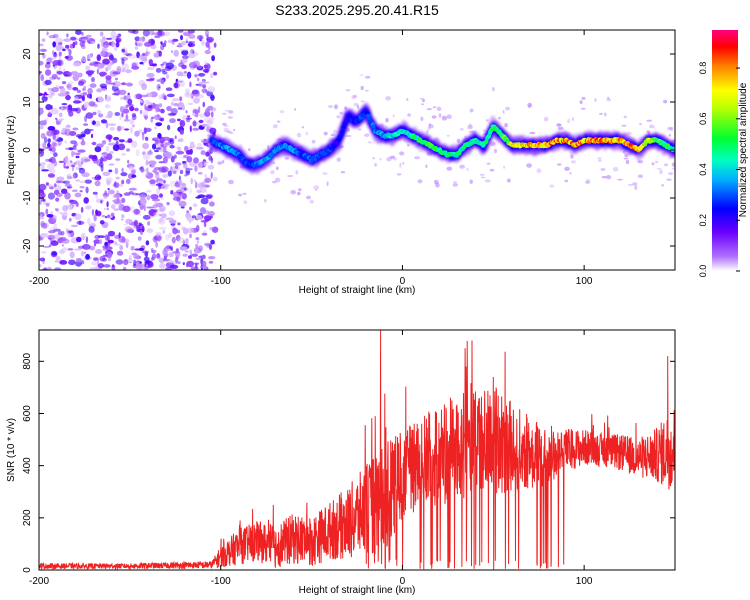  I want to click on bottom-x-axis-label: Height of straight line (km), so click(357, 590).